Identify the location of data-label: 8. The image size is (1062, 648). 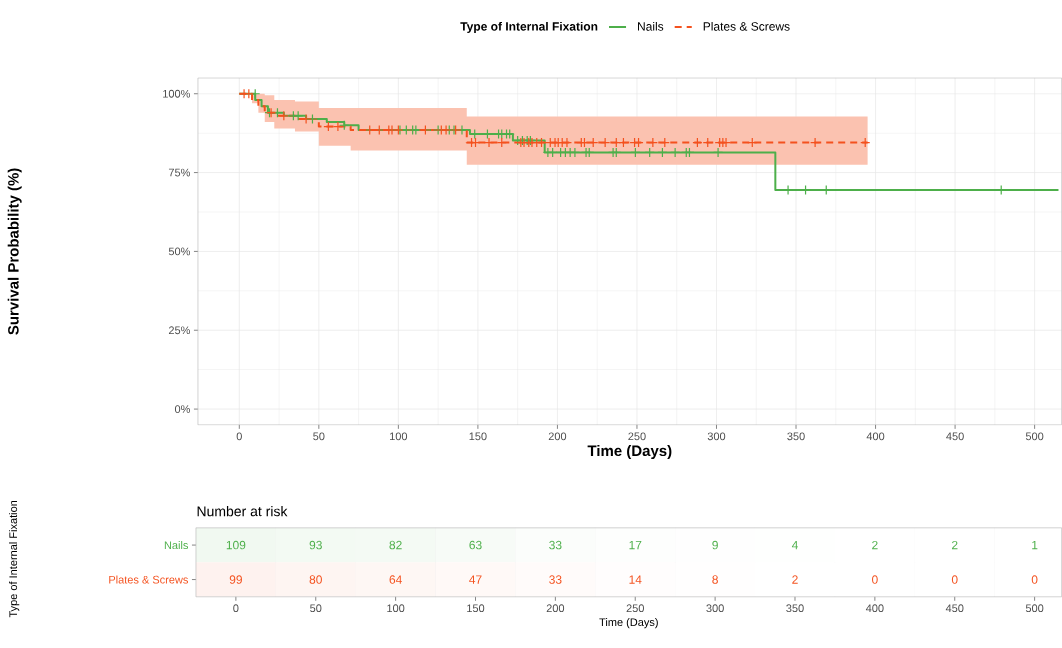
(715, 579).